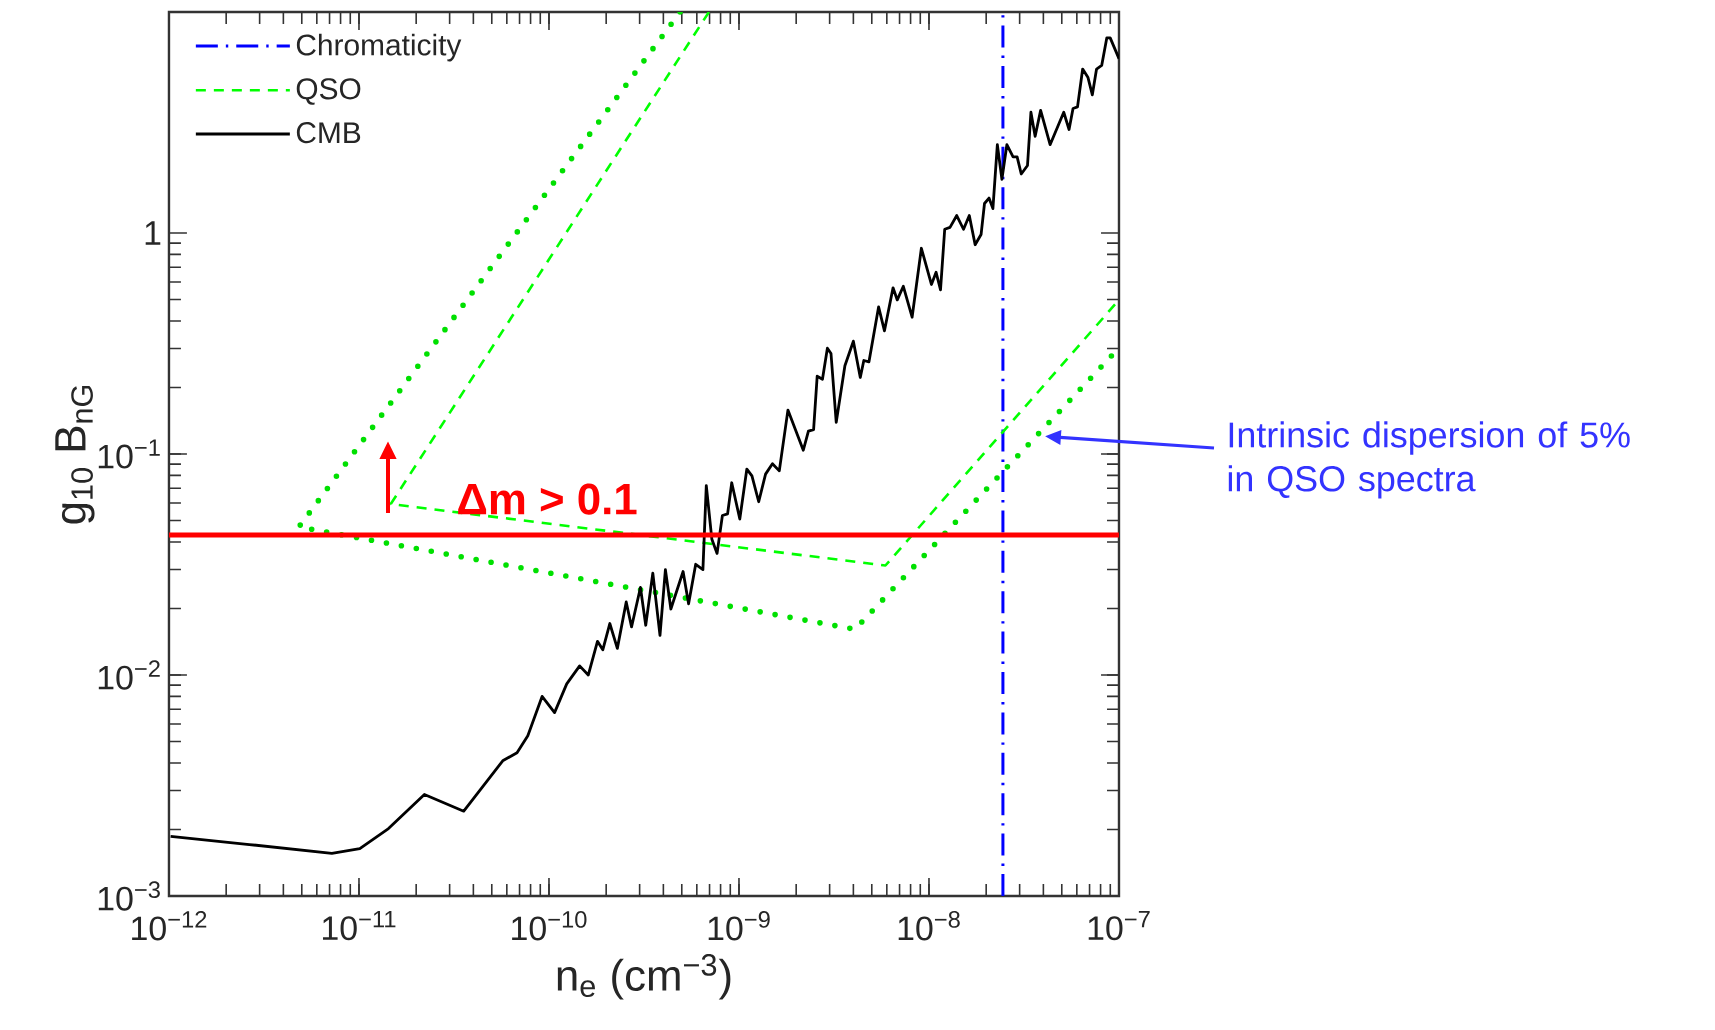  Describe the element at coordinates (359, 926) in the screenshot. I see `x-tick-label: 10$^{−11}$` at that location.